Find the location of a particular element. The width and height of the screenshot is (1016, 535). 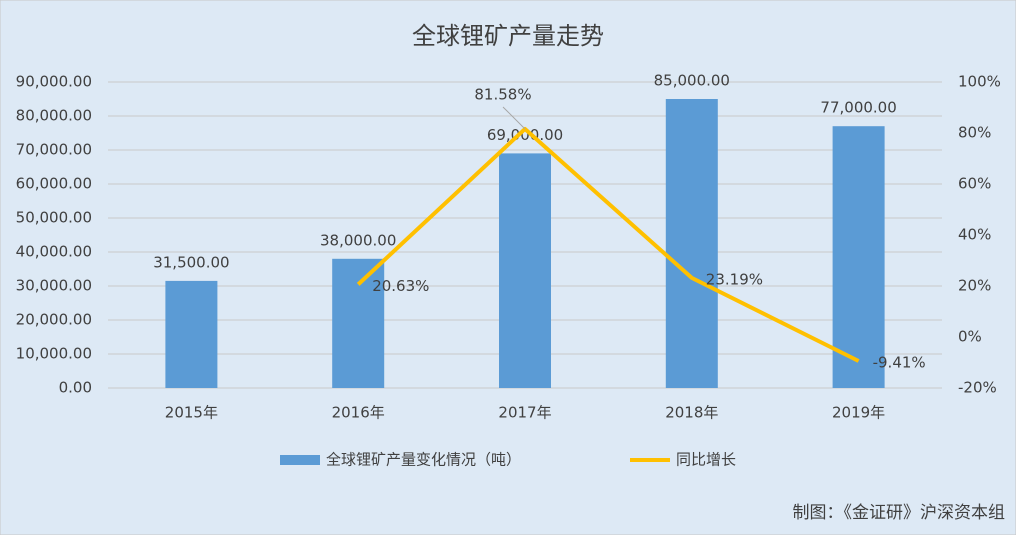

y-tick-label: 50,000.00 is located at coordinates (54, 218).